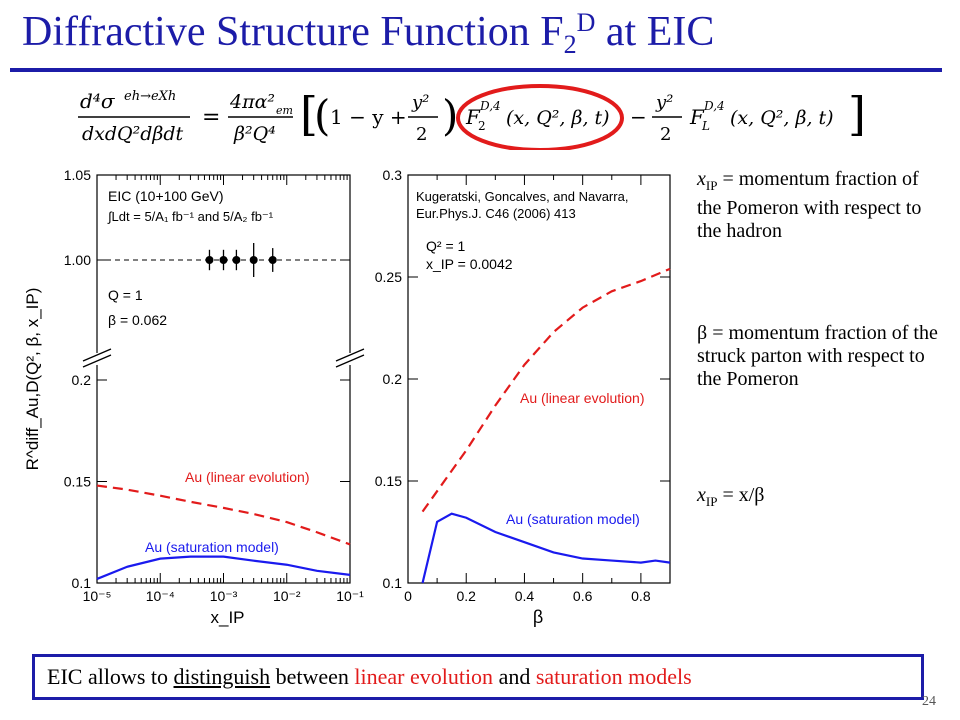 This screenshot has width=960, height=720. Describe the element at coordinates (705, 126) in the screenshot. I see `svg-text: L` at that location.